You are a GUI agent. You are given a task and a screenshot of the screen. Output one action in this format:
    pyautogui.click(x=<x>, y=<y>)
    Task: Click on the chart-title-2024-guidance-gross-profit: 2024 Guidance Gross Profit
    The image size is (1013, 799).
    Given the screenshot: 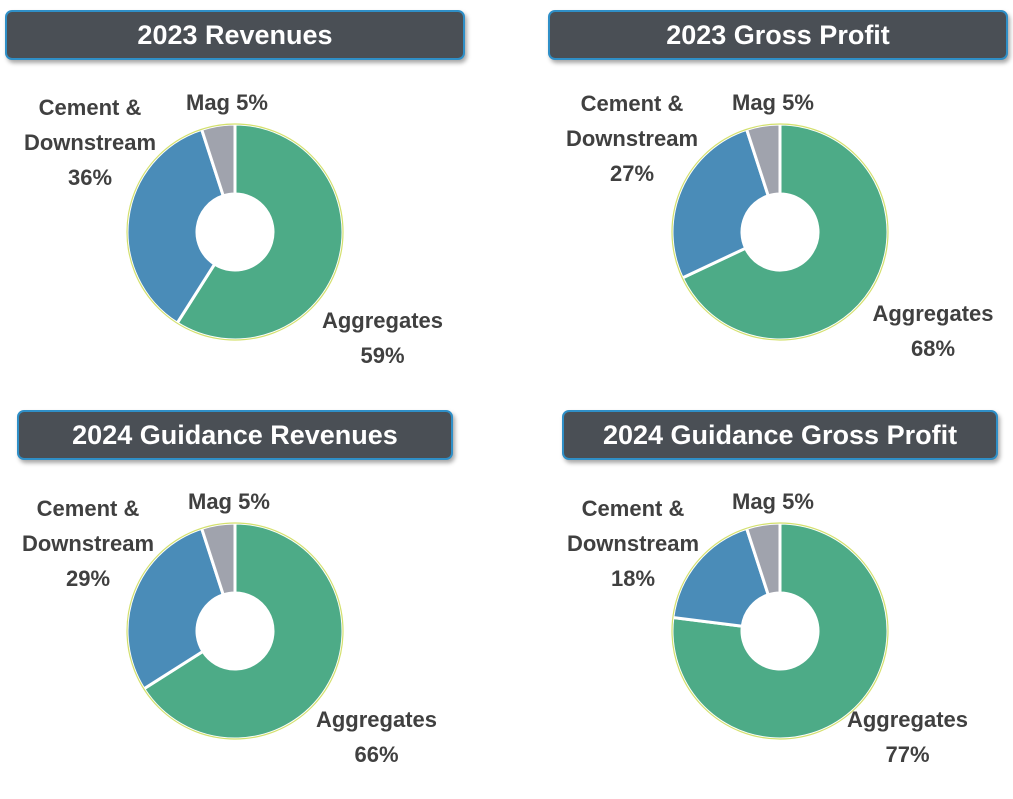 What is the action you would take?
    pyautogui.click(x=780, y=435)
    